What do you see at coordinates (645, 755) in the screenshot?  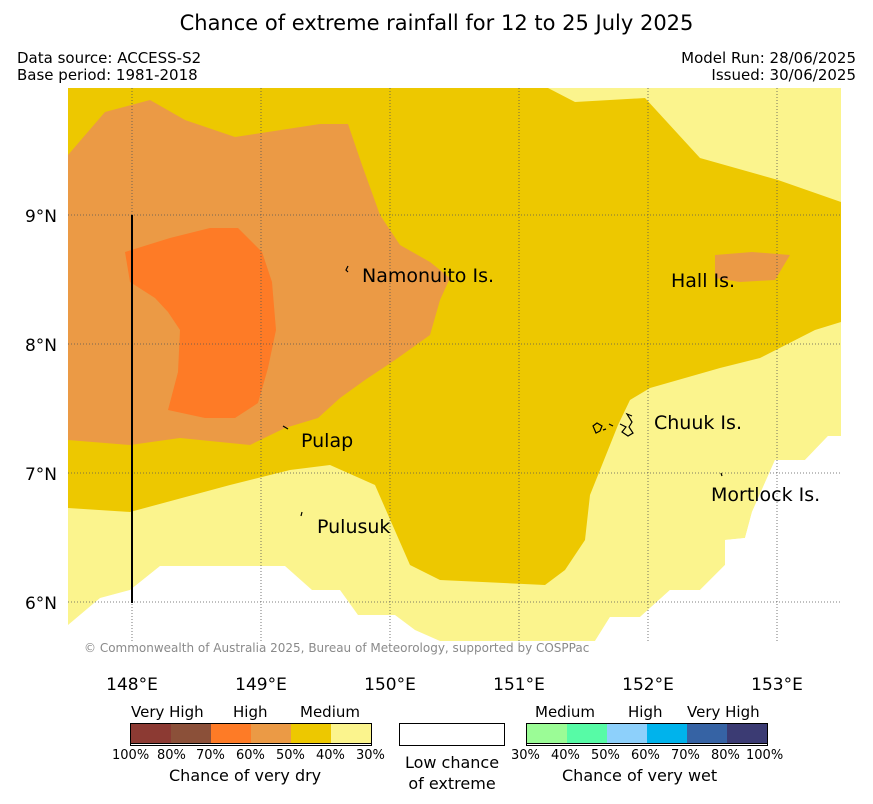 I see `wet-tick-60: 60%` at bounding box center [645, 755].